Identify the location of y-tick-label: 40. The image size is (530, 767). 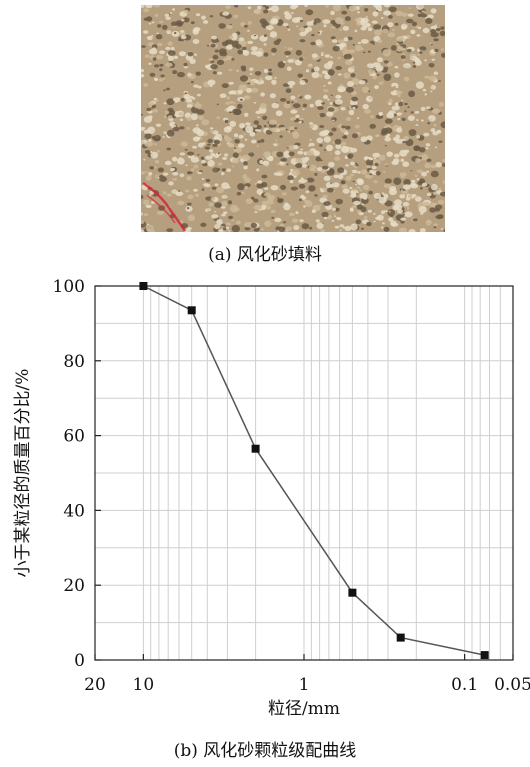
(74, 511).